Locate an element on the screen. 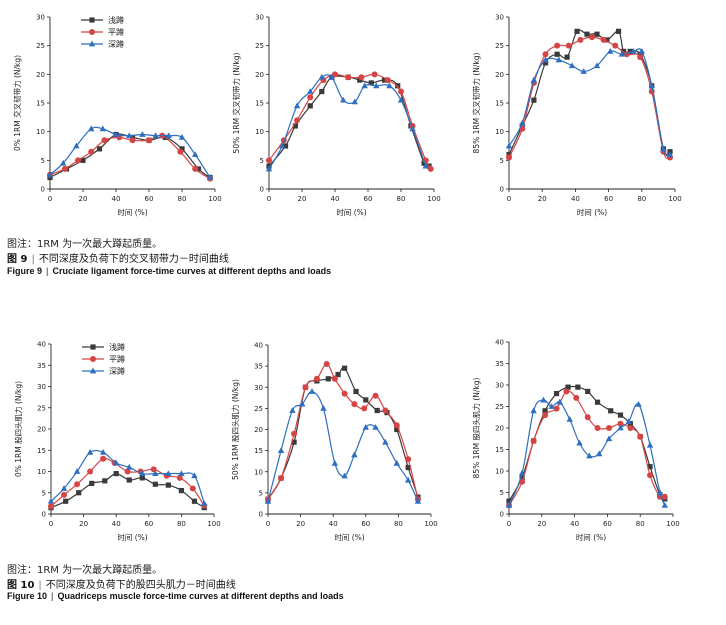 This screenshot has height=625, width=726. series-line is located at coordinates (350, 121).